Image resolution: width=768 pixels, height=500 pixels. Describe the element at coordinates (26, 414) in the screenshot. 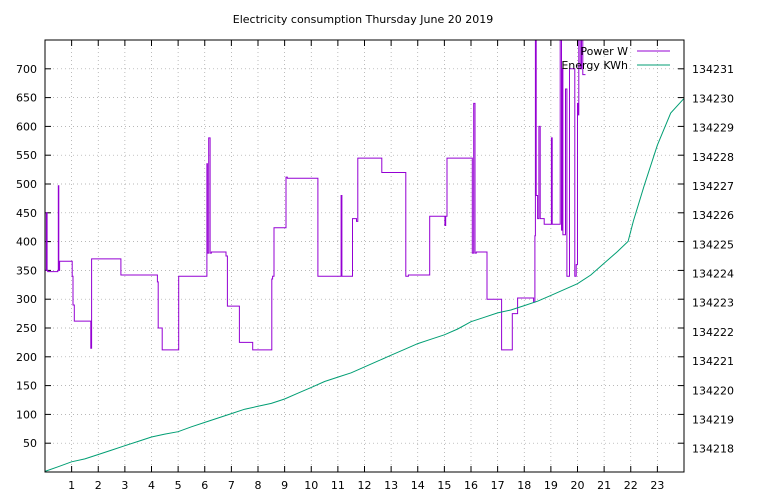

I see `y-tick-label: 100` at that location.